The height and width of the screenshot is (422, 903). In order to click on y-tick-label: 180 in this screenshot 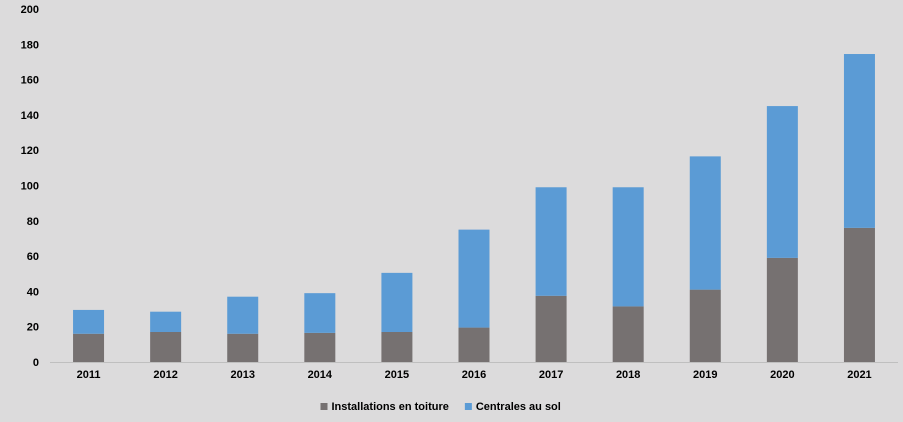, I will do `click(30, 45)`.